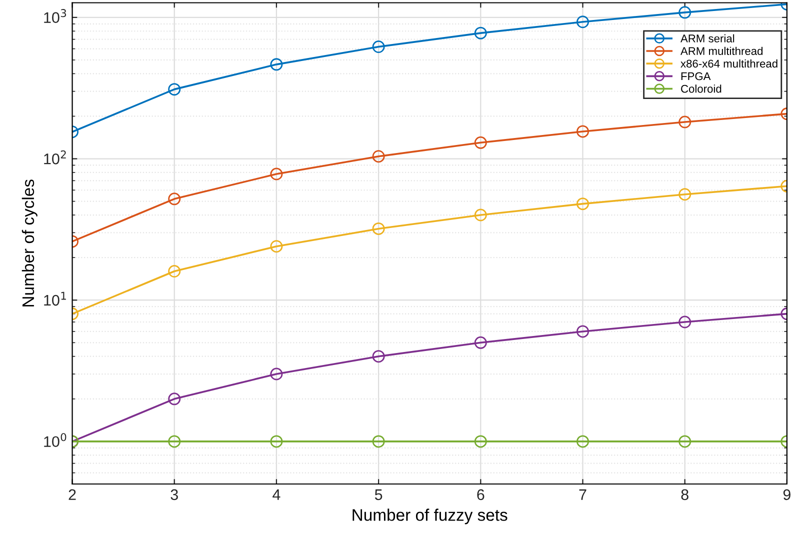 Image resolution: width=803 pixels, height=550 pixels. Describe the element at coordinates (55, 16) in the screenshot. I see `y-tick-label: 10$^{3}$` at that location.